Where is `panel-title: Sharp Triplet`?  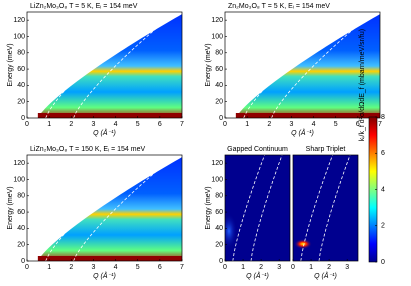 panel-title: Sharp Triplet is located at coordinates (326, 149).